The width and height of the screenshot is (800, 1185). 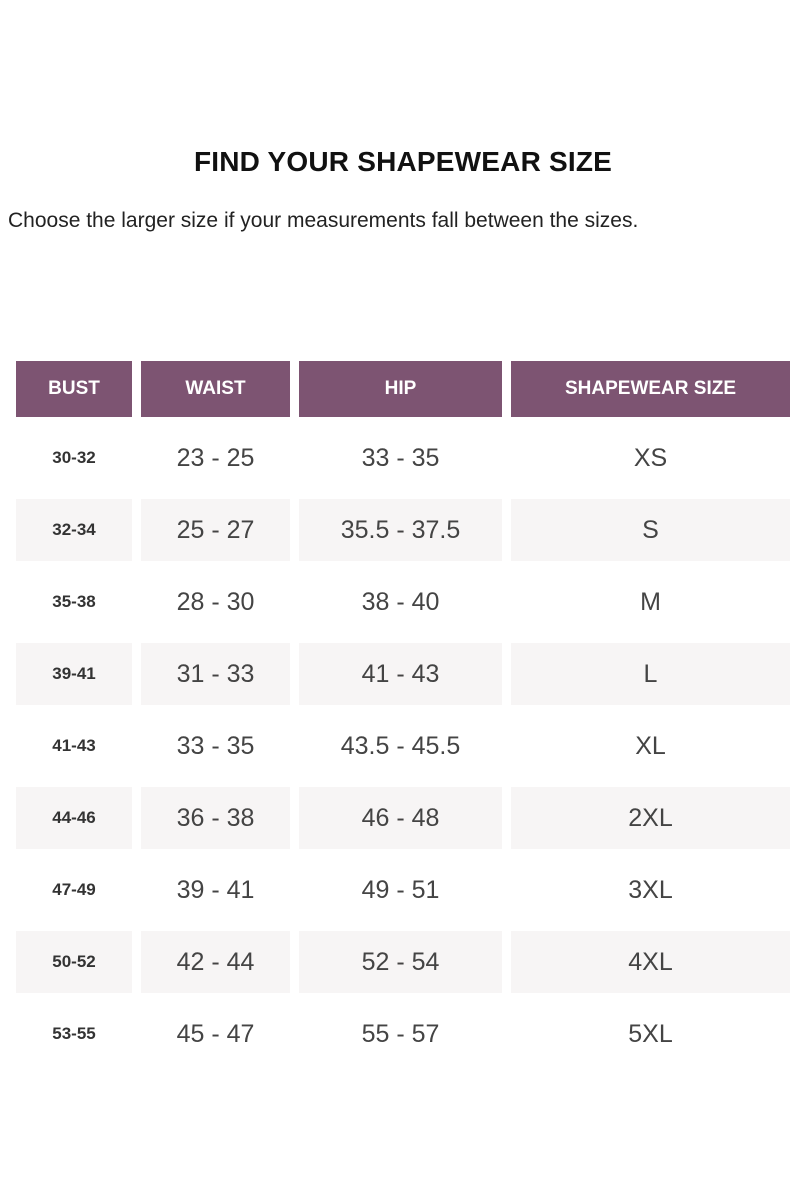 I want to click on cell-shapewear-size: 2XL, so click(x=650, y=818).